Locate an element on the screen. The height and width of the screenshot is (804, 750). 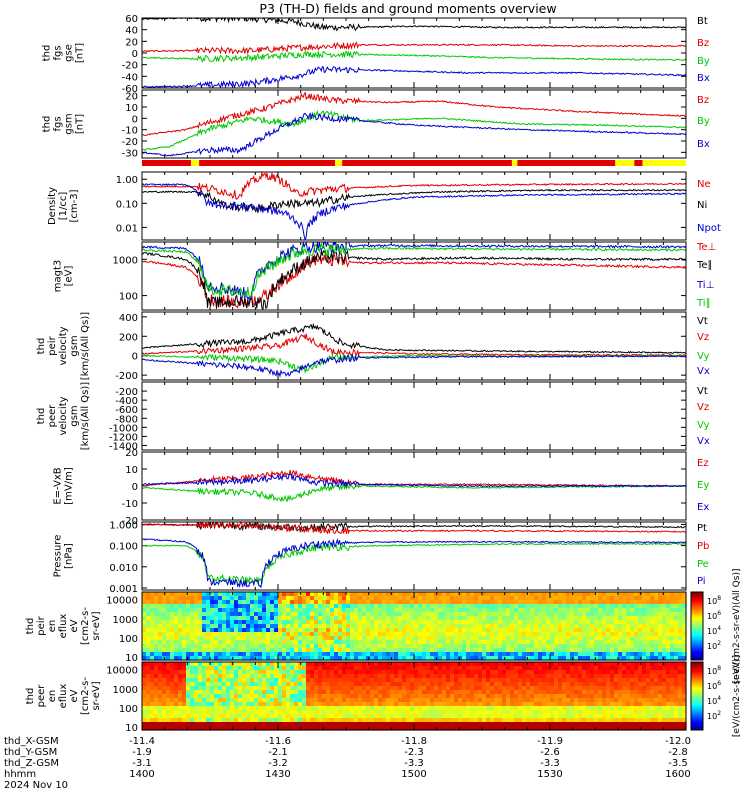
legend-label: Ti⊥ is located at coordinates (705, 285).